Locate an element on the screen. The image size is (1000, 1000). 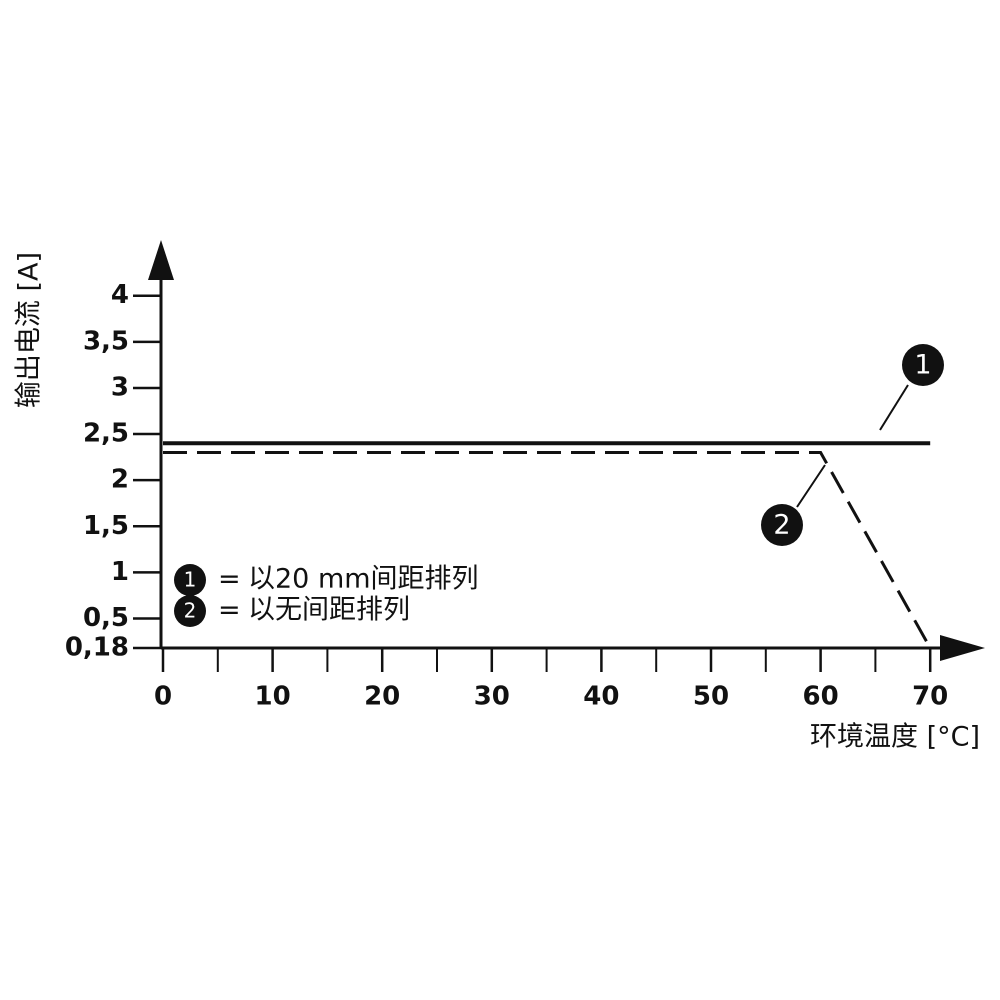
legend-label: 2 is located at coordinates (190, 611).